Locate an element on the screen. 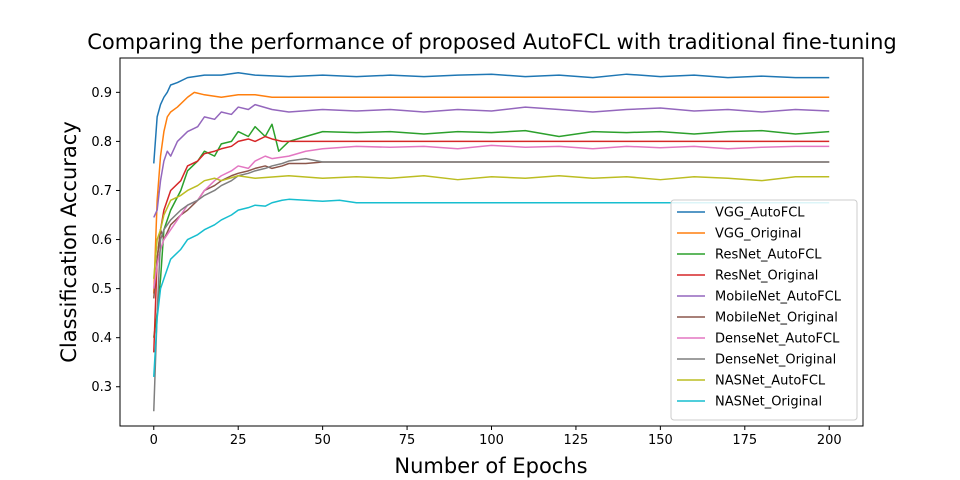  y-tick-label-3: 0.6 is located at coordinates (101, 240).